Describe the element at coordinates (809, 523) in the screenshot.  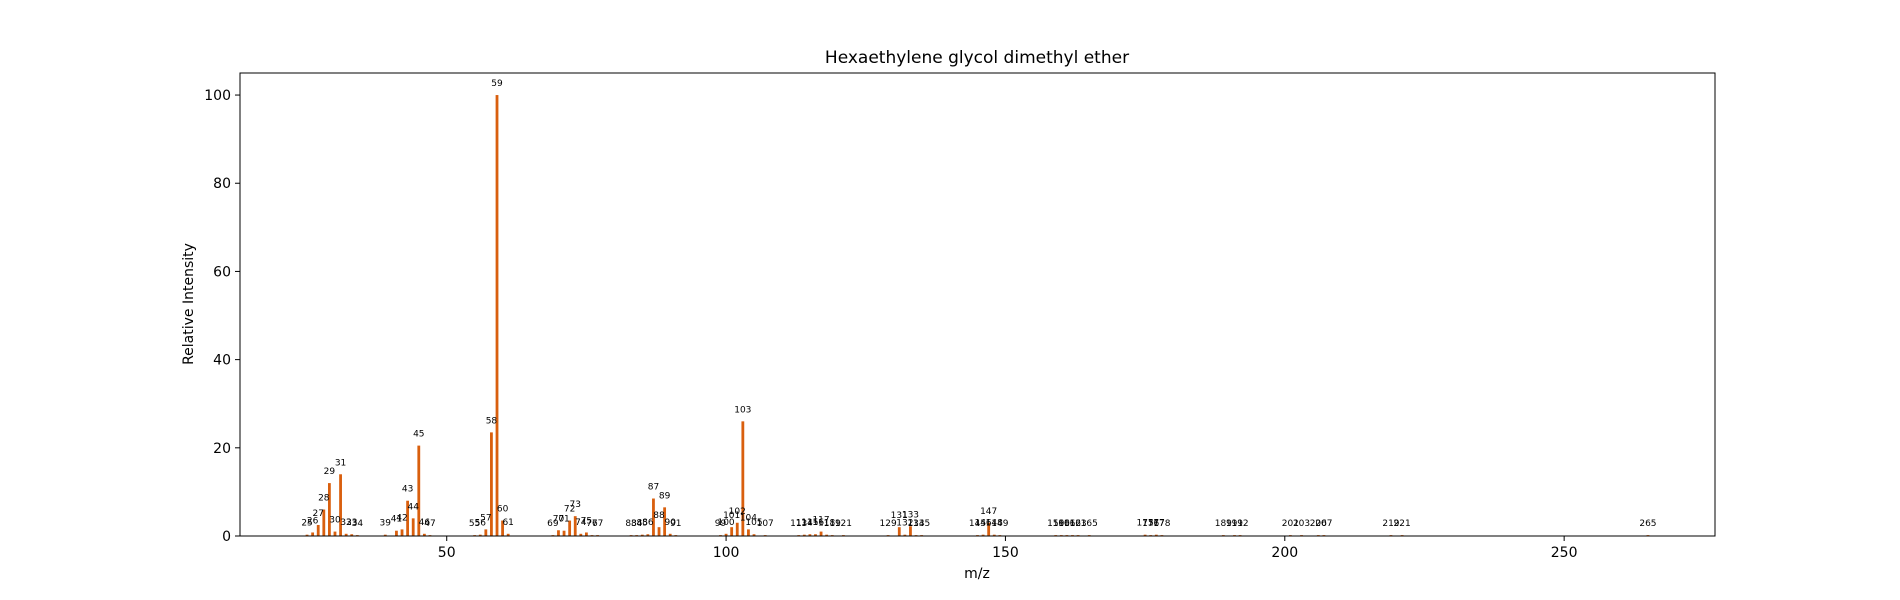
I see `peak-label-mz-115: 115` at that location.